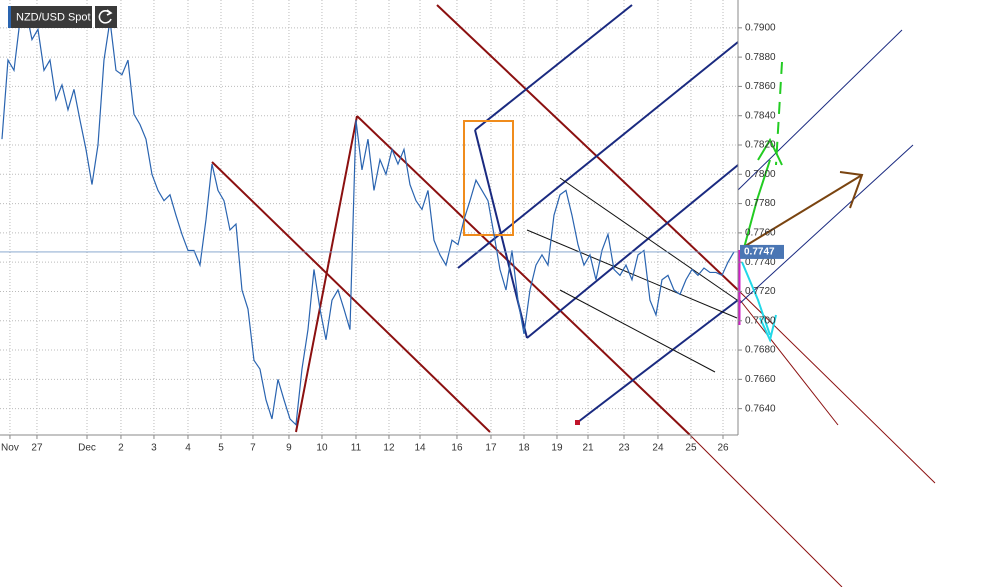 This screenshot has width=999, height=587. Describe the element at coordinates (106, 17) in the screenshot. I see `refresh-button` at that location.